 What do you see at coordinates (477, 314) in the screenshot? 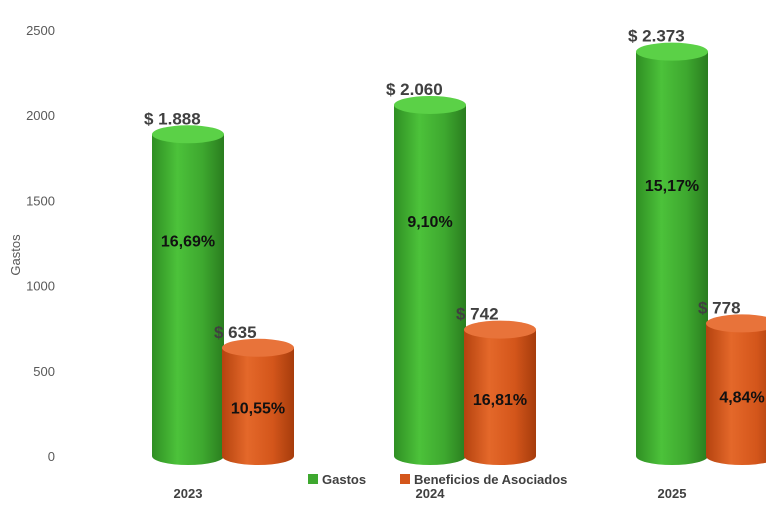
I see `data-value-label: $ 742` at bounding box center [477, 314].